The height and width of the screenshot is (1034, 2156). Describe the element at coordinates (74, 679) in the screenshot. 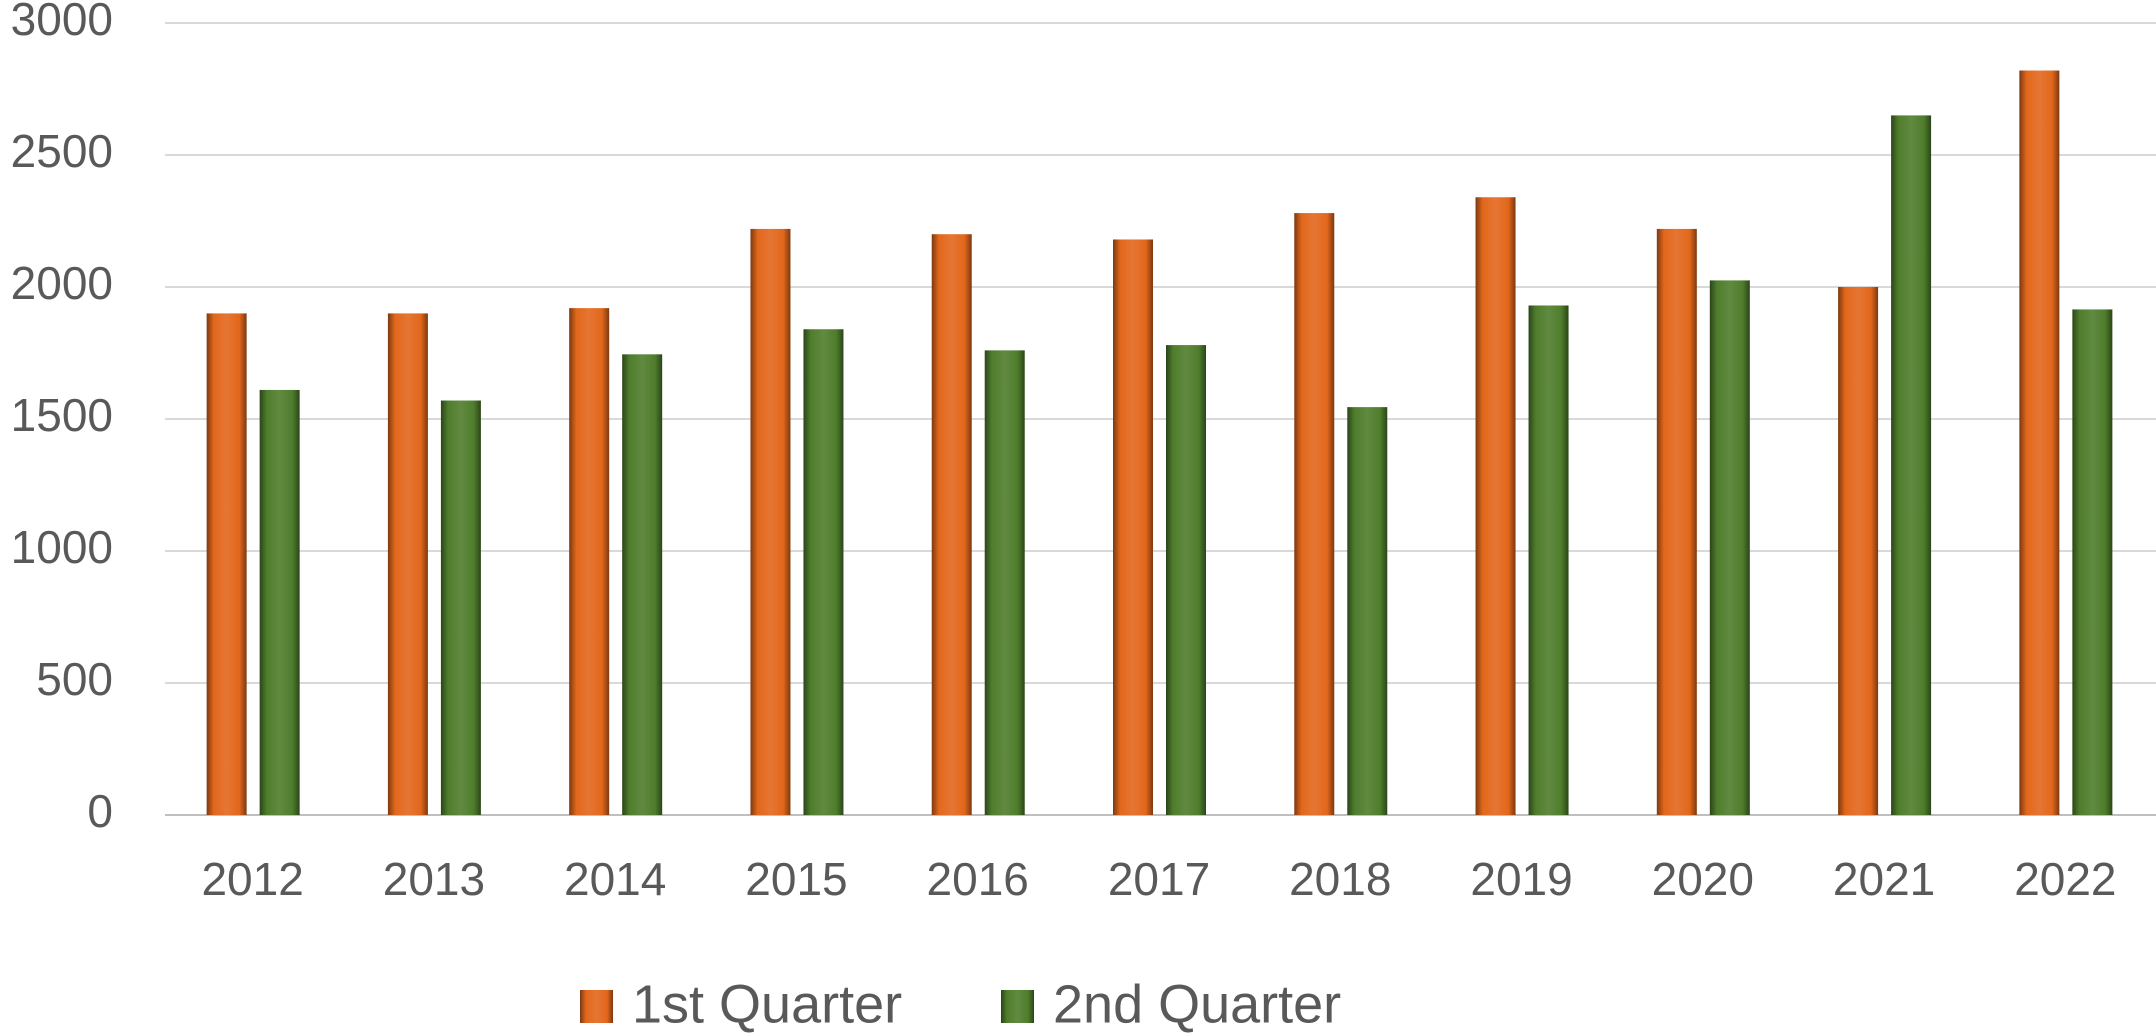

I see `y-tick-label: 500` at that location.